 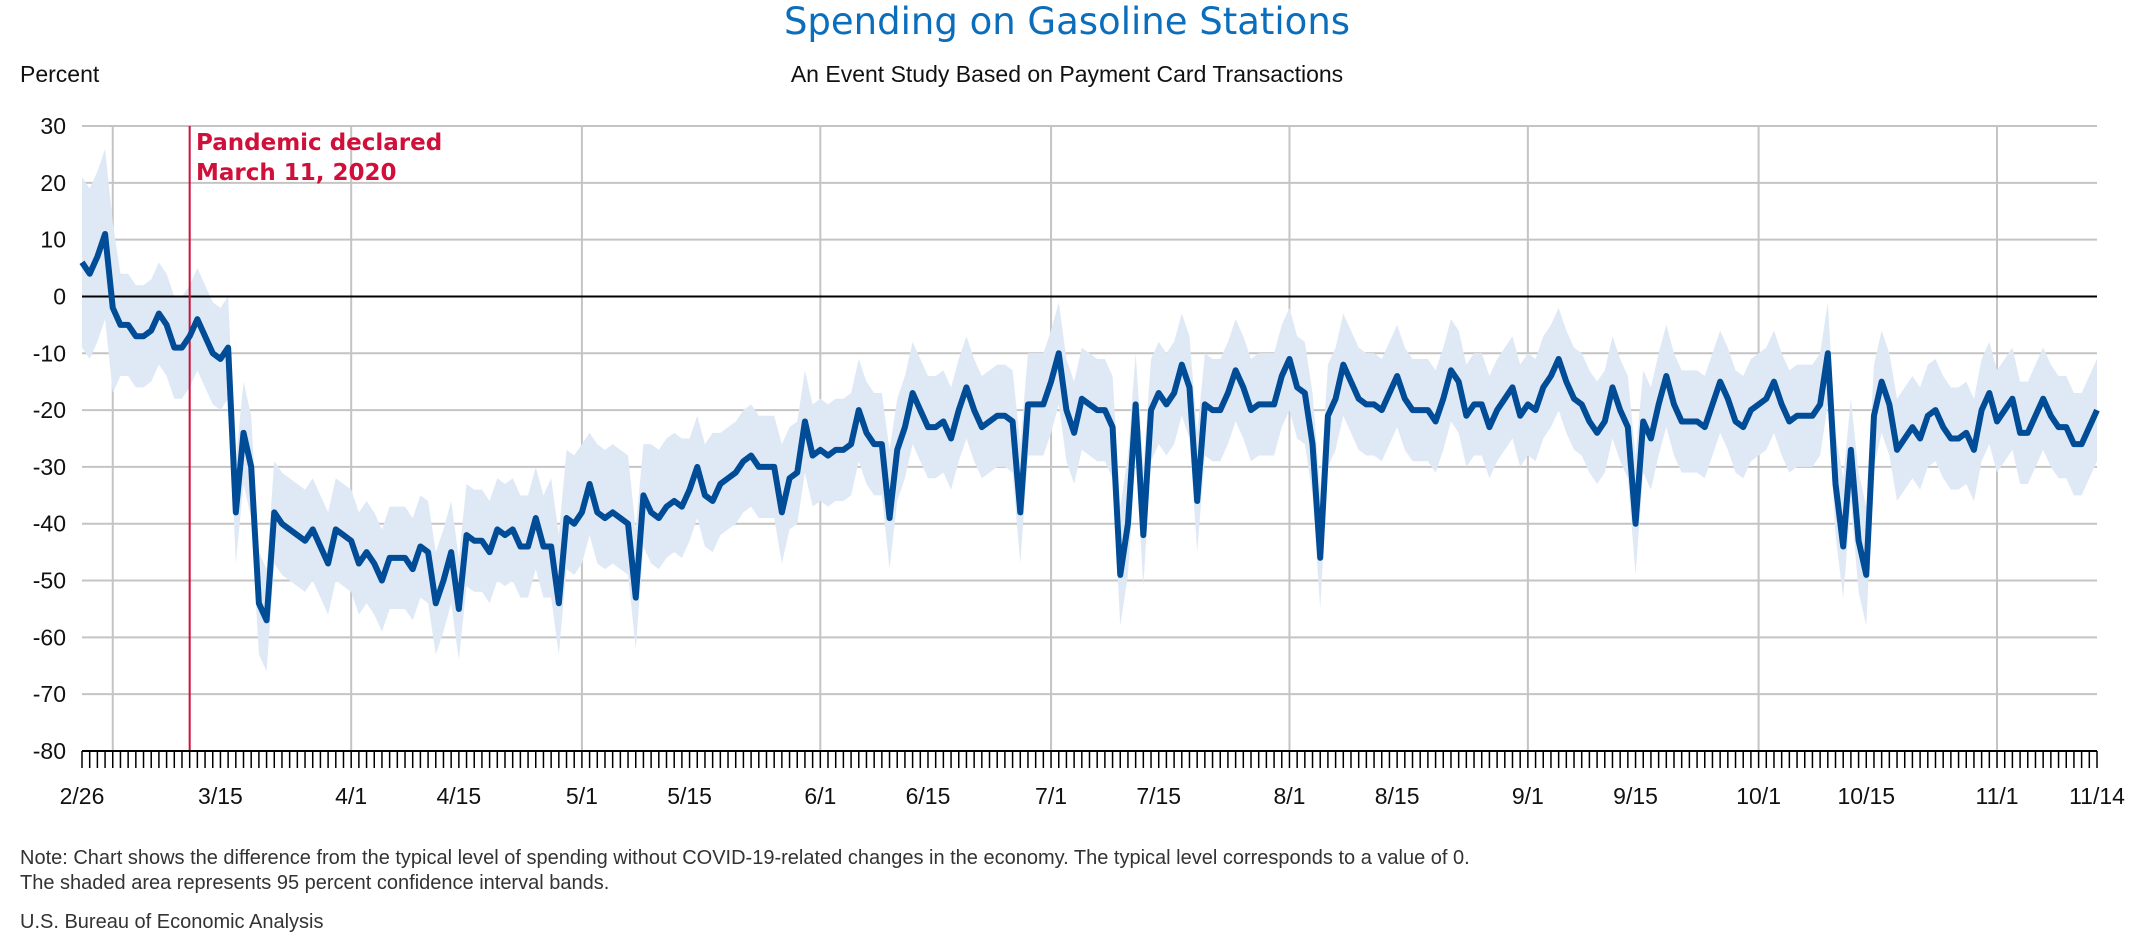 I want to click on y-tick-label: 20, so click(x=53, y=183).